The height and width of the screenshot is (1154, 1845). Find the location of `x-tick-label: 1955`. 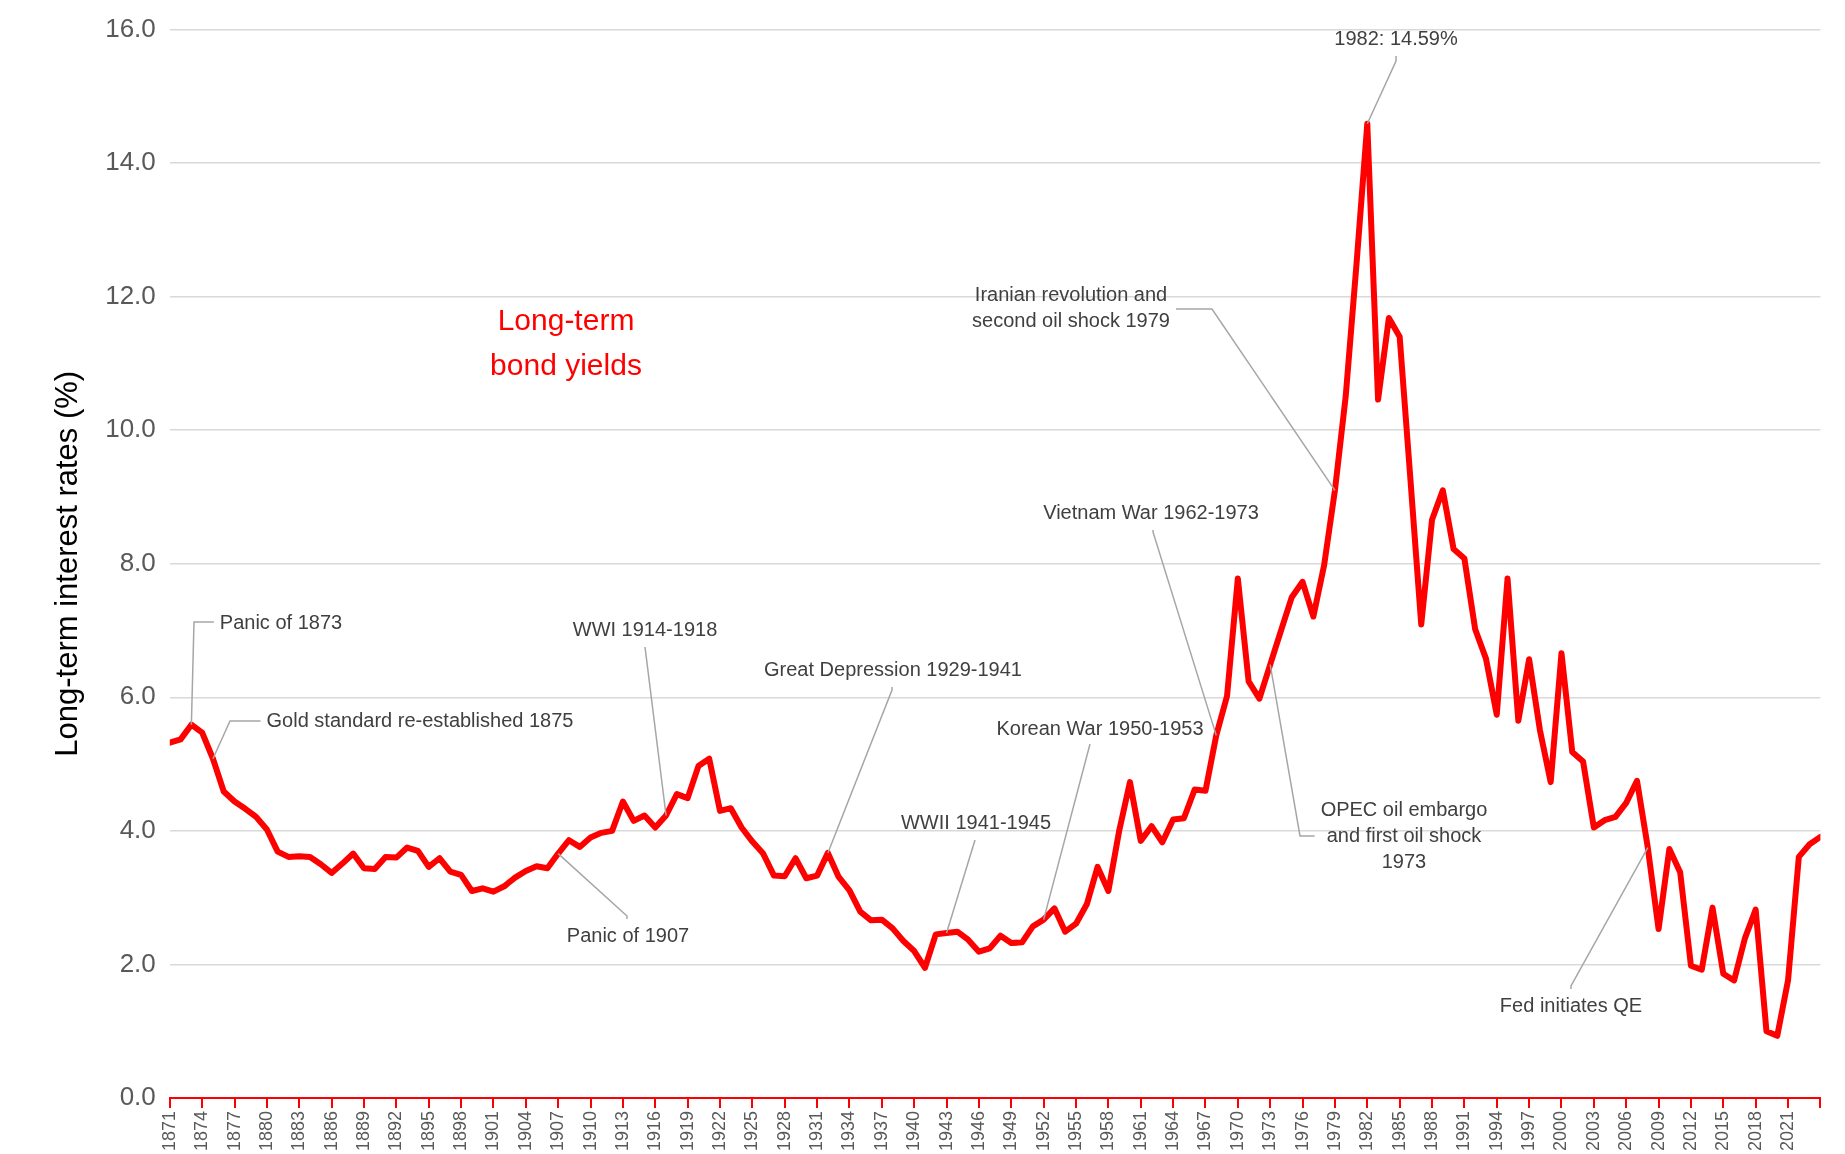

x-tick-label: 1955 is located at coordinates (1074, 1130).